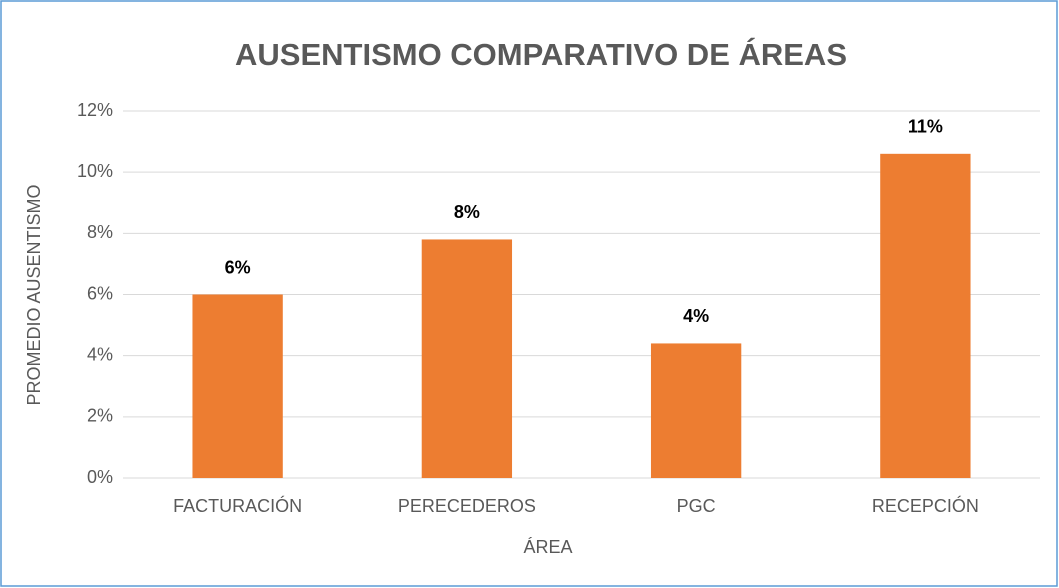  Describe the element at coordinates (95, 171) in the screenshot. I see `y-tick-label: 10%` at that location.